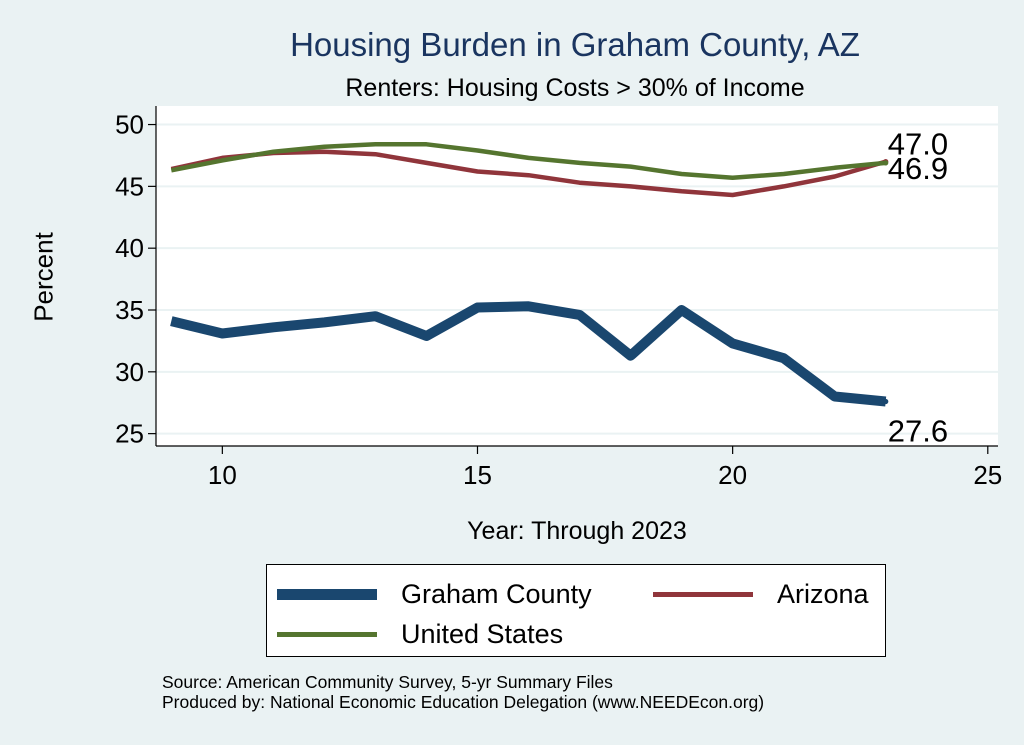 The height and width of the screenshot is (745, 1024). What do you see at coordinates (482, 633) in the screenshot?
I see `legend-label: United States` at bounding box center [482, 633].